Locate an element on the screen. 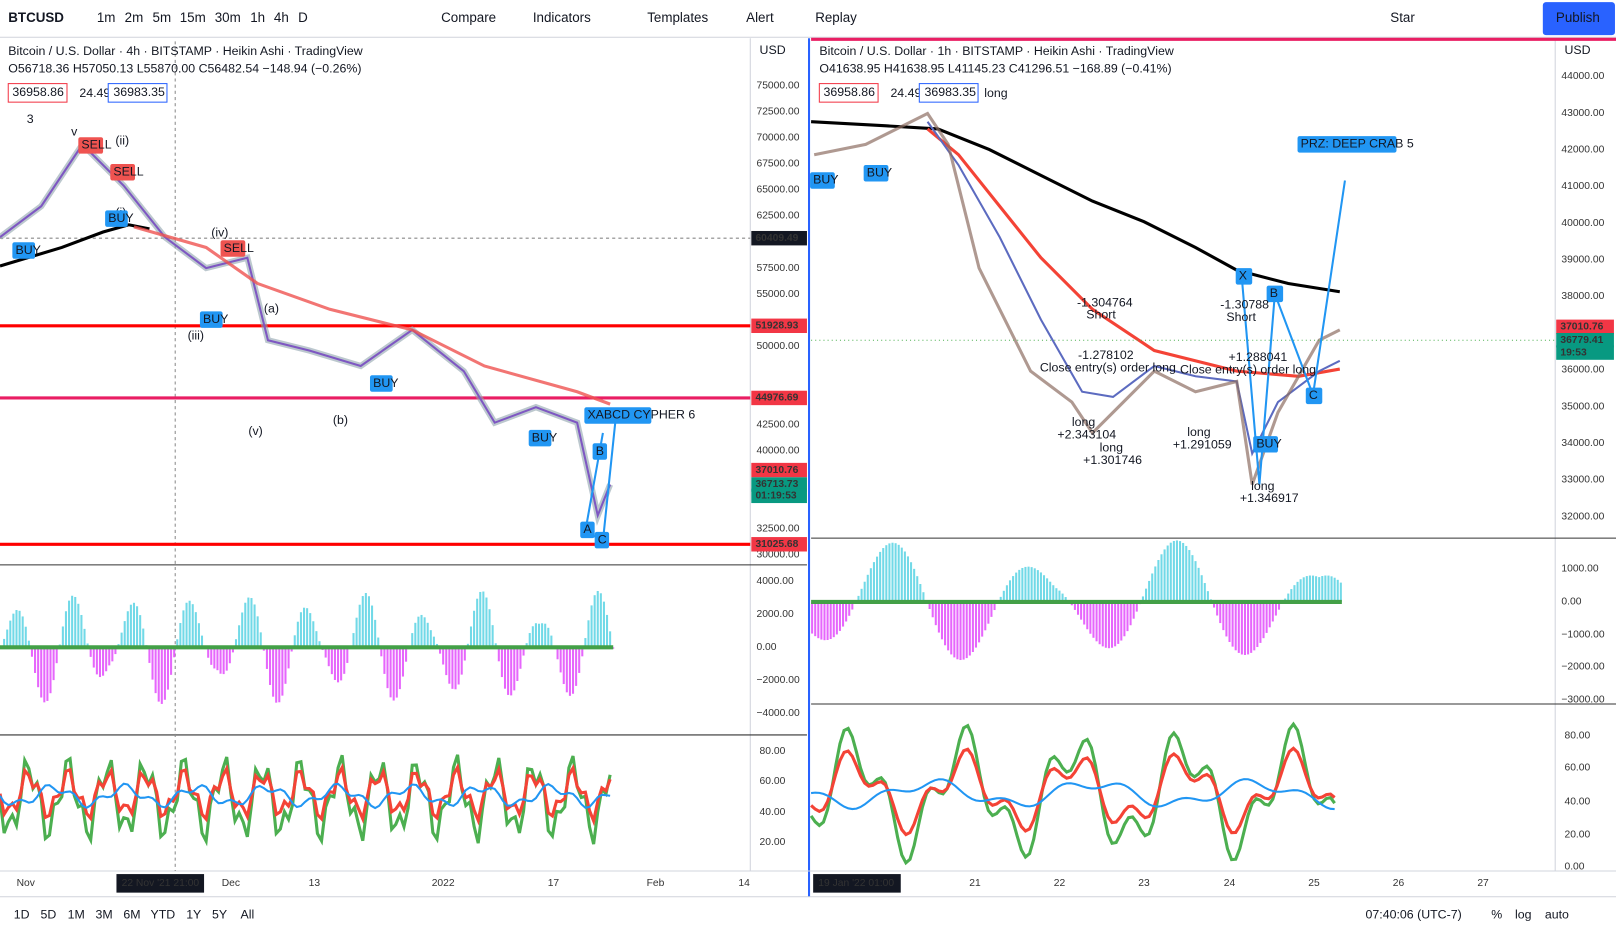 This screenshot has width=1616, height=940. symbol: BTCUSD is located at coordinates (36, 17).